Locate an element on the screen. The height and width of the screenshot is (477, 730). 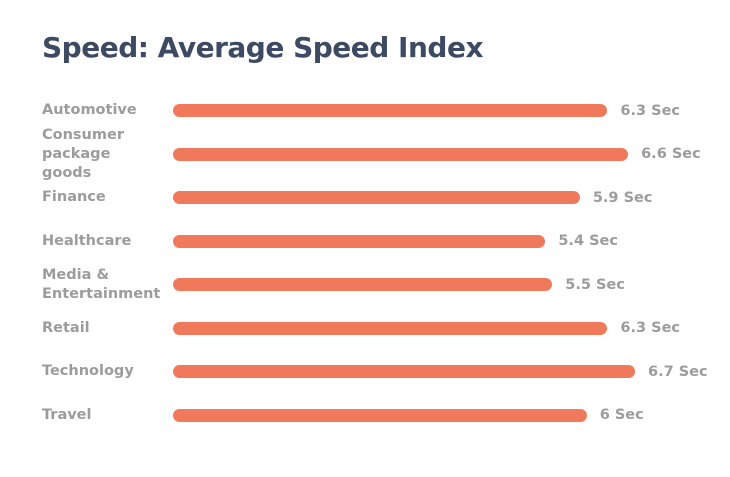
chart-row: Healthcare 5.4 Sec is located at coordinates (386, 242).